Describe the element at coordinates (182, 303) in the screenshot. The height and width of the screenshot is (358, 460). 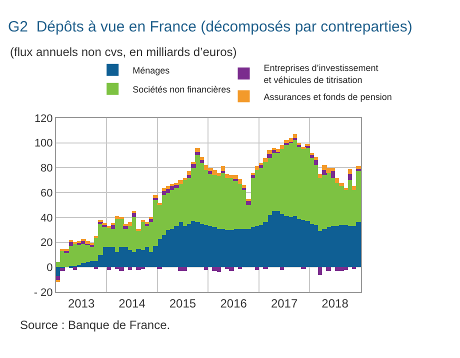
I see `x-tick-label: 2015` at that location.